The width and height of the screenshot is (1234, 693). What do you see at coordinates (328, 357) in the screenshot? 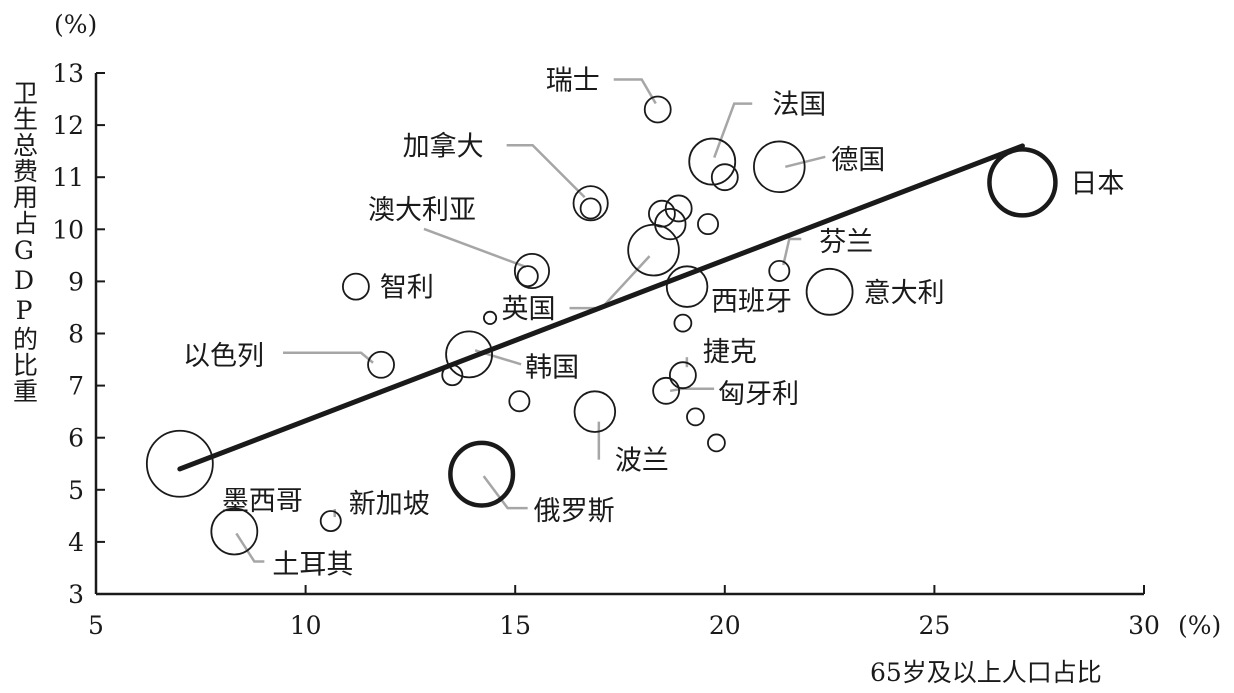
I see `leader-line-以色列` at bounding box center [328, 357].